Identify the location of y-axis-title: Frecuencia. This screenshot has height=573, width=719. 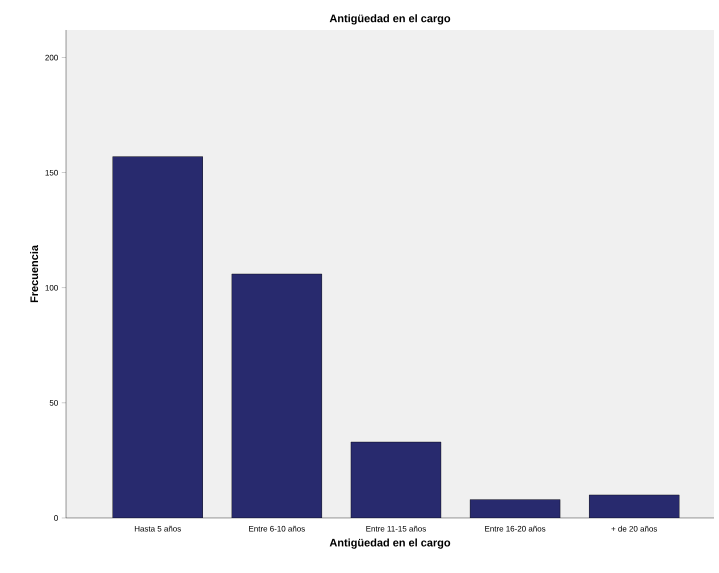
(34, 273).